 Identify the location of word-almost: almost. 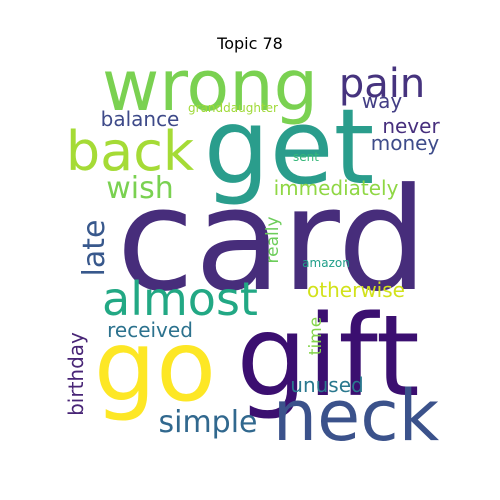
(180, 299).